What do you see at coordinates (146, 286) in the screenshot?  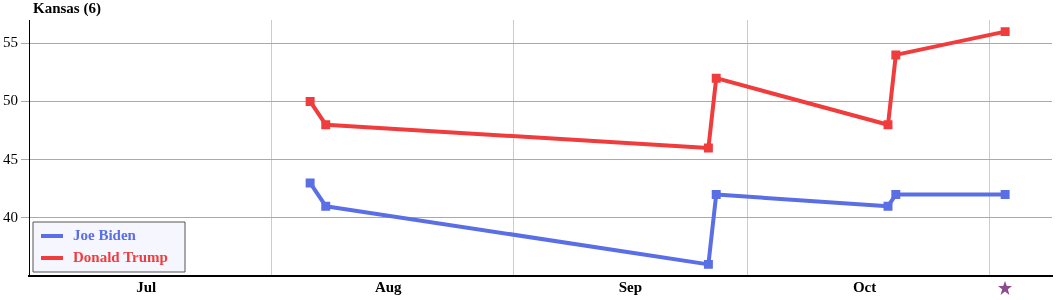 I see `x-tick-label: Jul` at bounding box center [146, 286].